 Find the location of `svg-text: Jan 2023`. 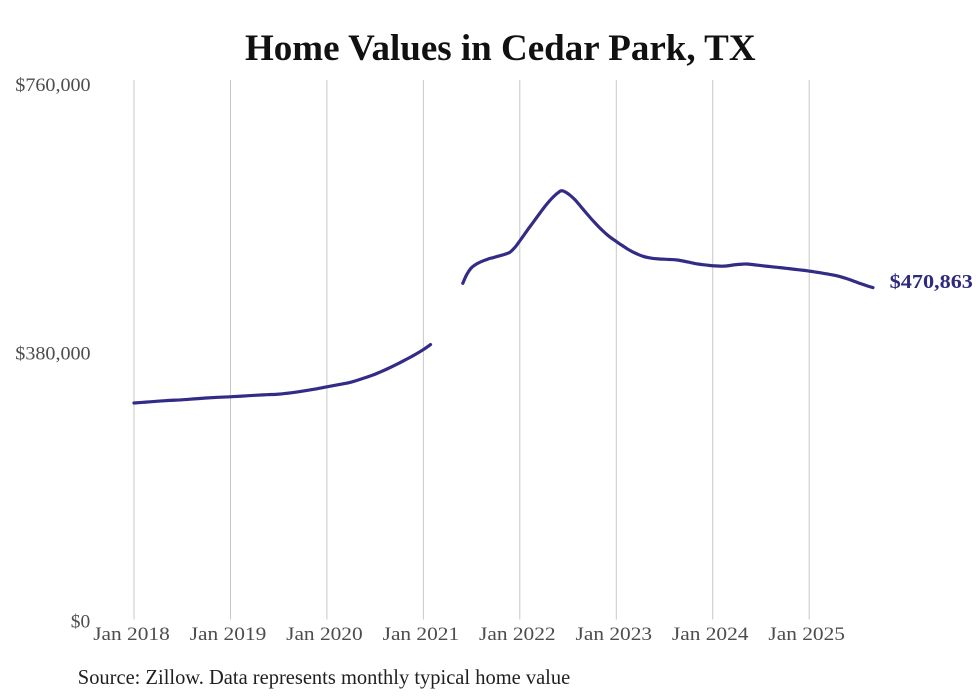

svg-text: Jan 2023 is located at coordinates (614, 634).